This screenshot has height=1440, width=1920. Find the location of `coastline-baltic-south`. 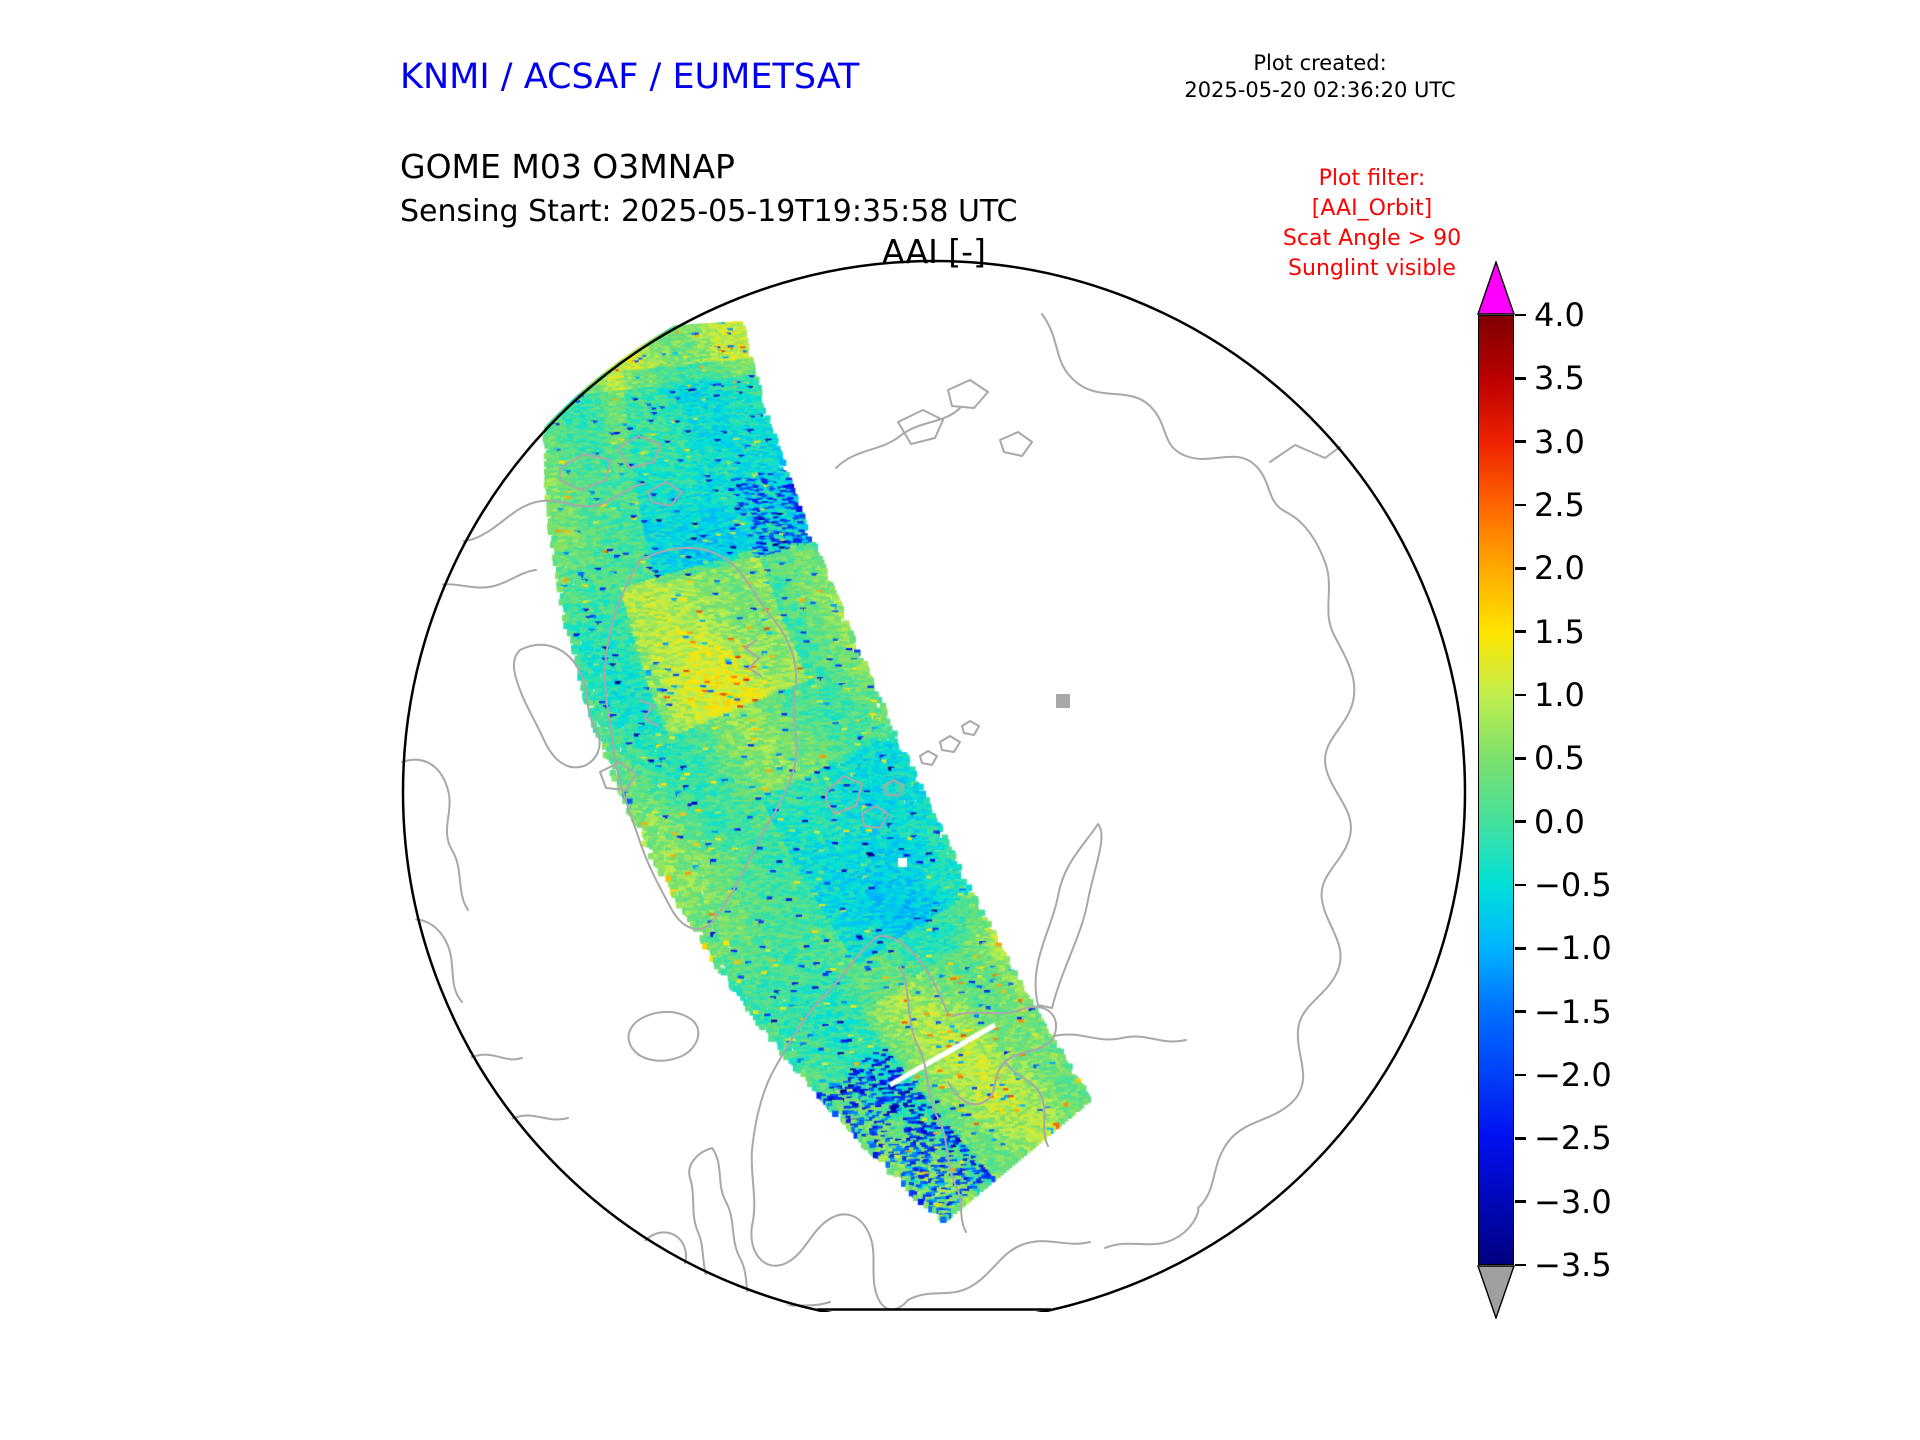

coastline-baltic-south is located at coordinates (925, 1276).